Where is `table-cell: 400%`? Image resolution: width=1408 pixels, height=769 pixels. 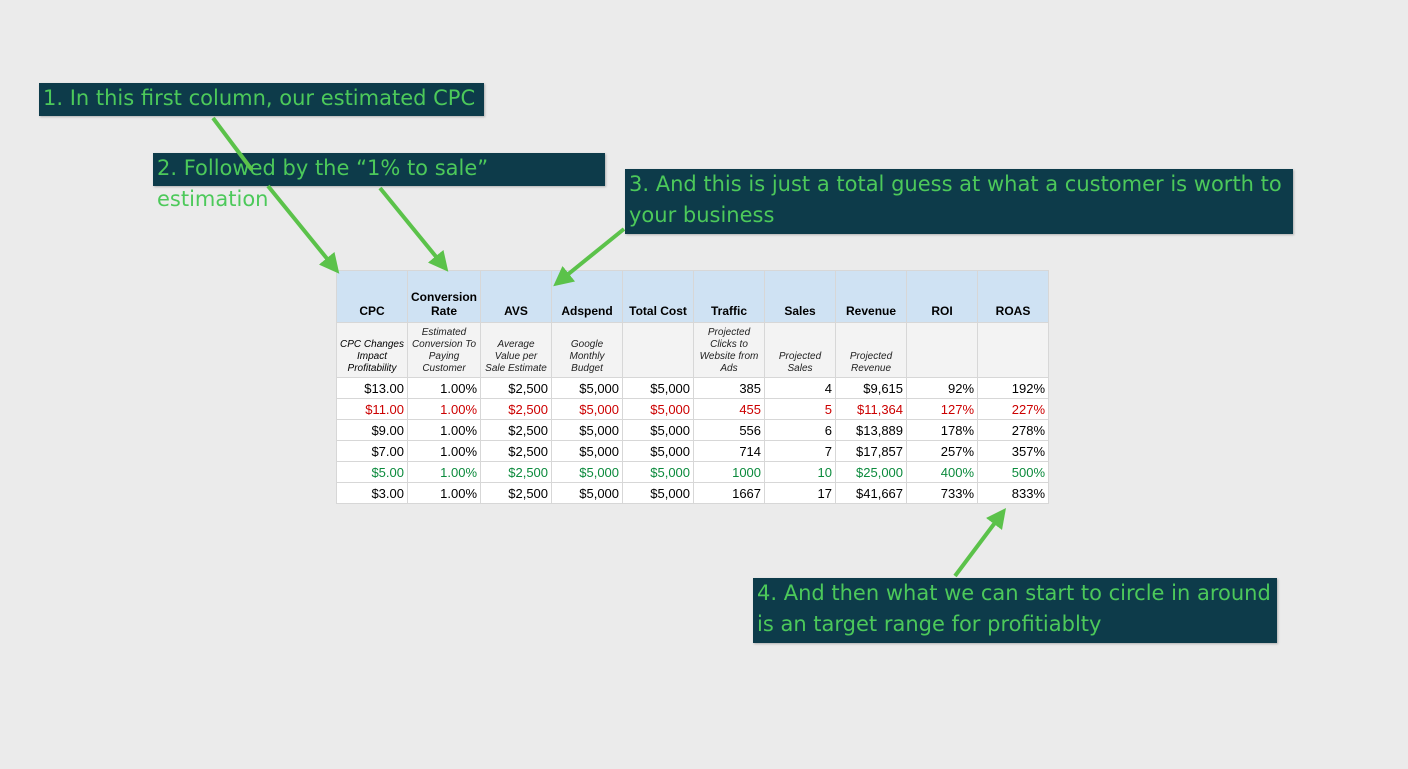 table-cell: 400% is located at coordinates (942, 472).